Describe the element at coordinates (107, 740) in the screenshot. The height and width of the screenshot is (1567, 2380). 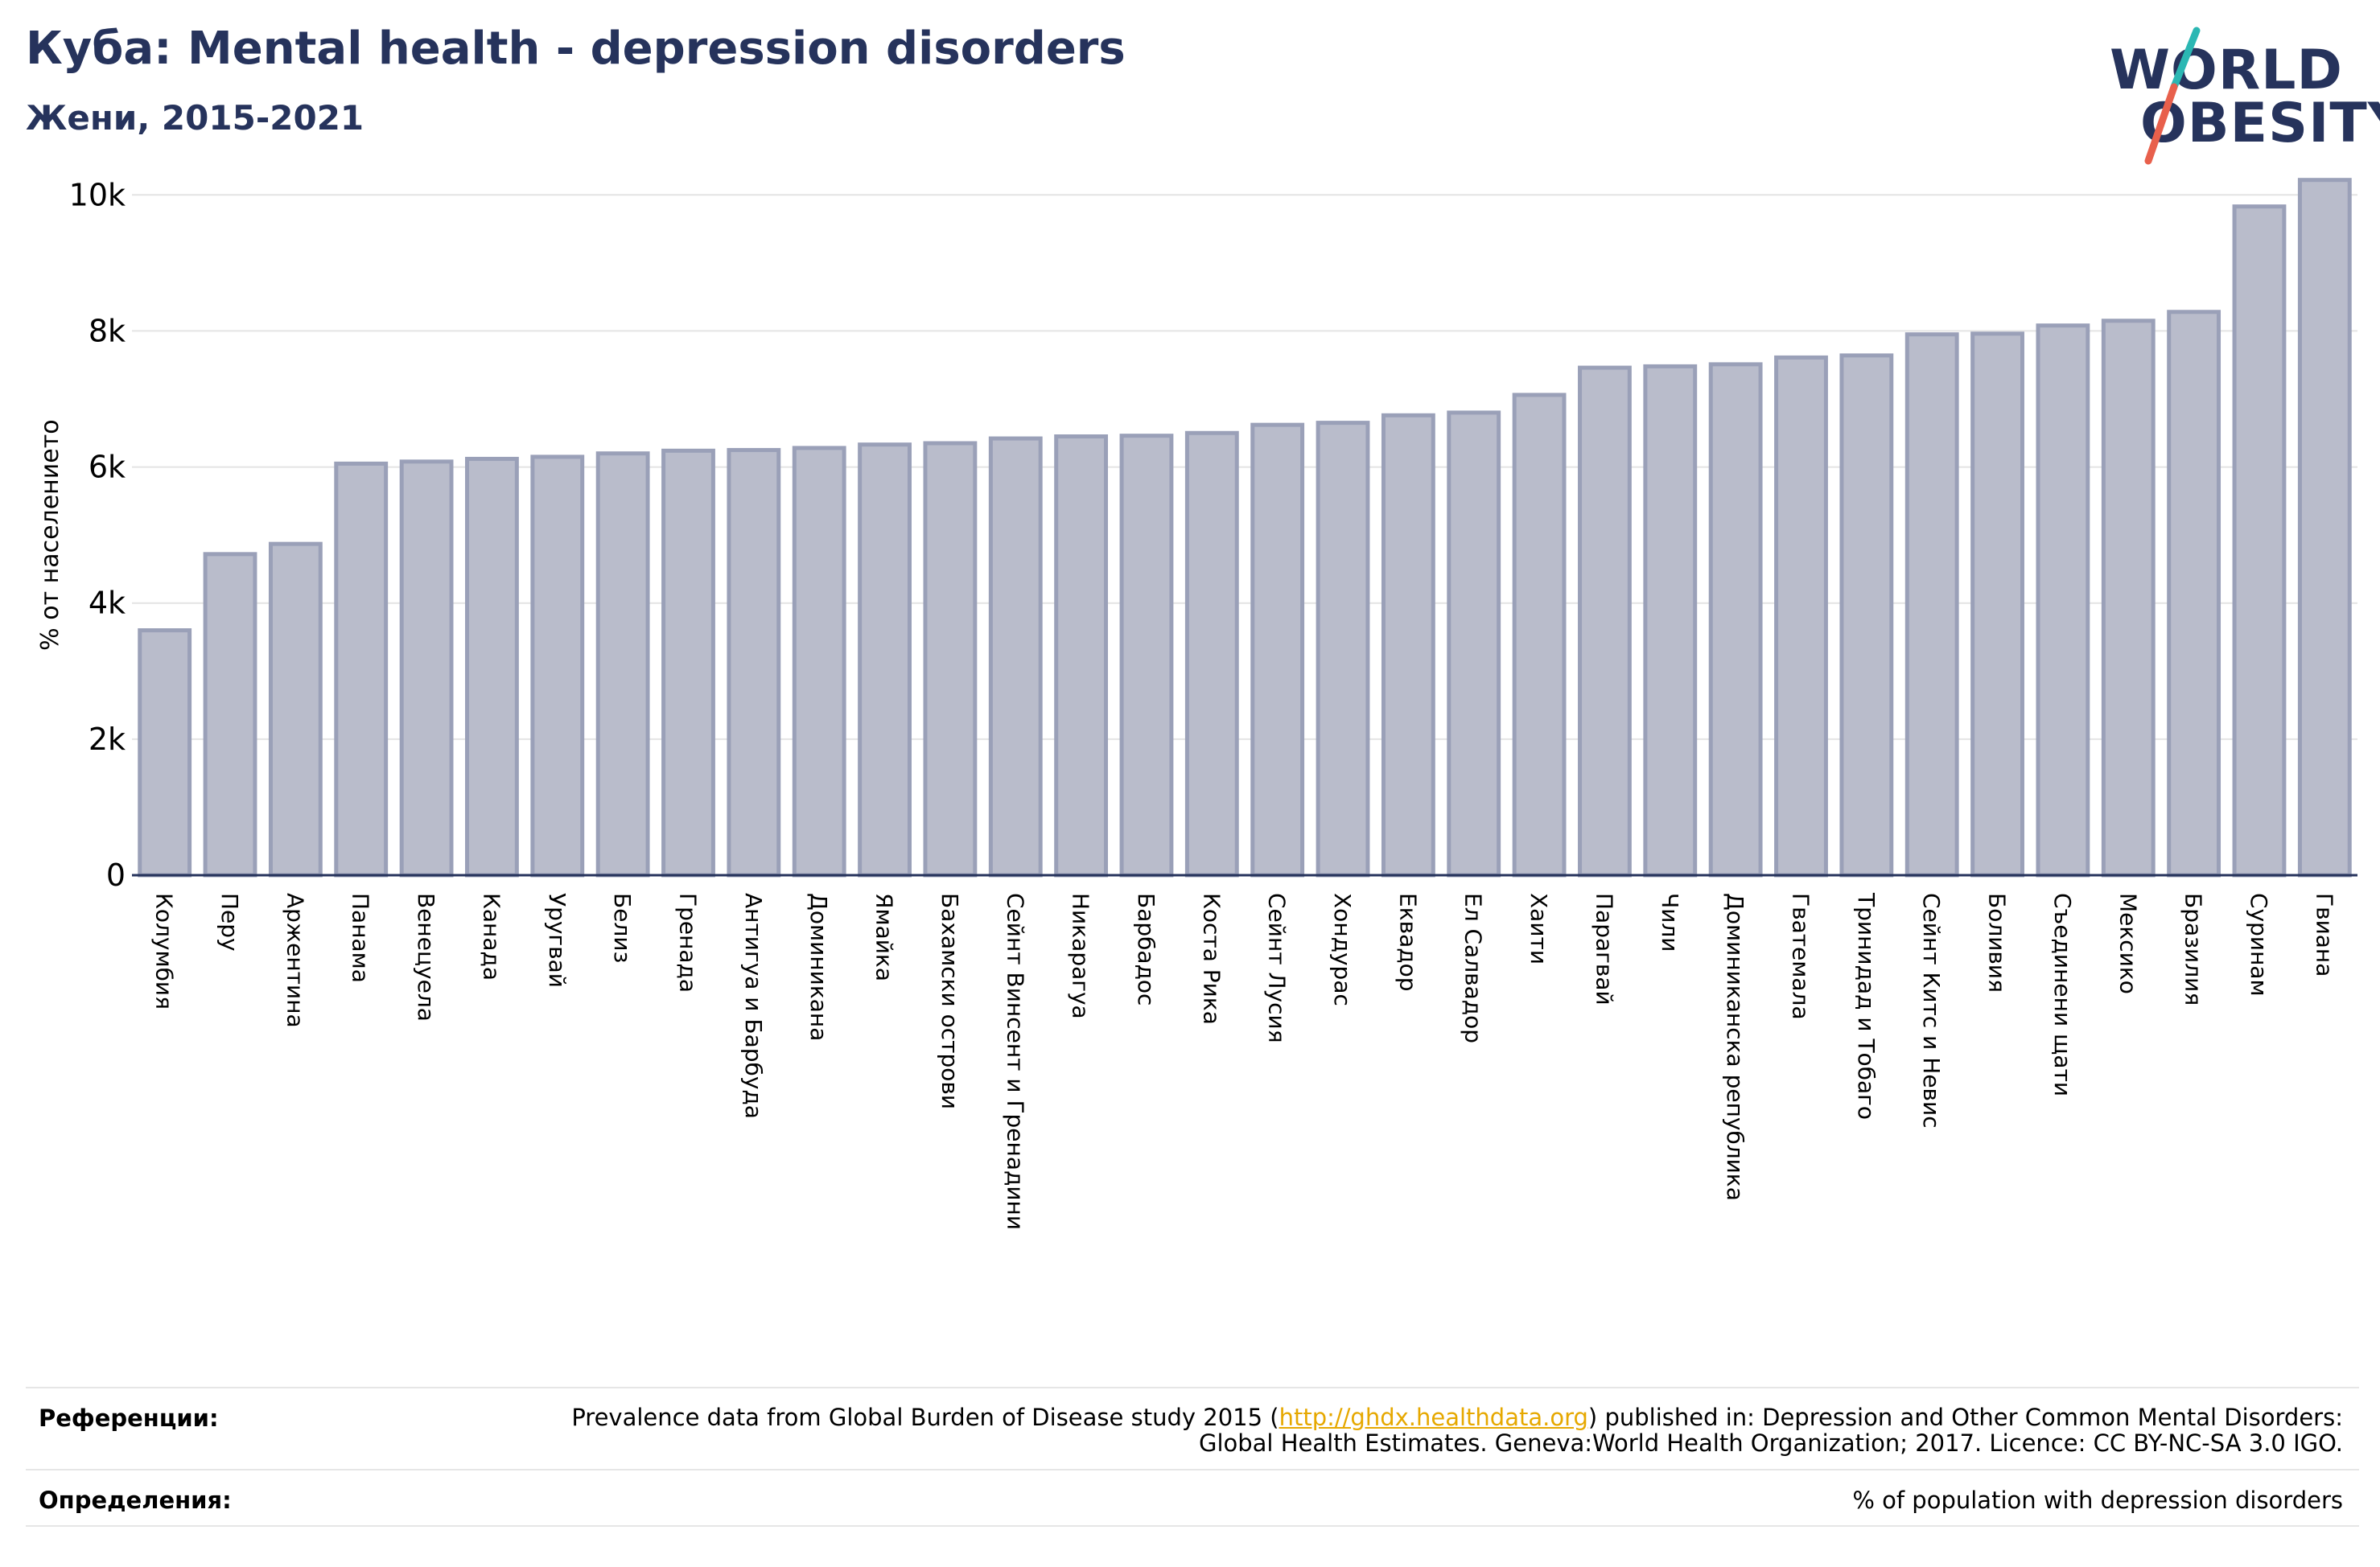
I see `y-tick-label: 2k` at that location.